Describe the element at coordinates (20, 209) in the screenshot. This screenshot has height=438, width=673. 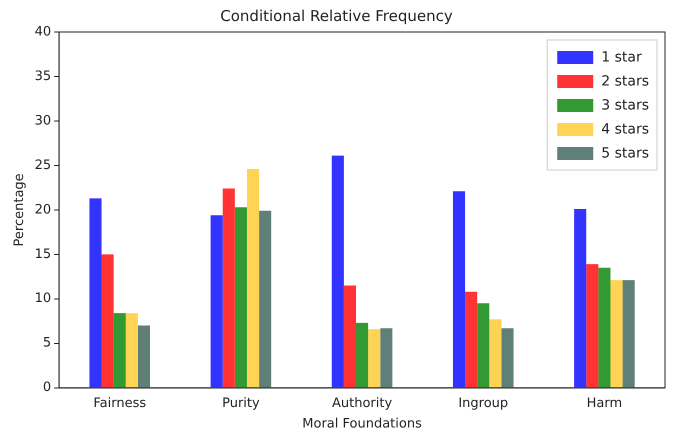
I see `y-axis-title: Percentage` at that location.